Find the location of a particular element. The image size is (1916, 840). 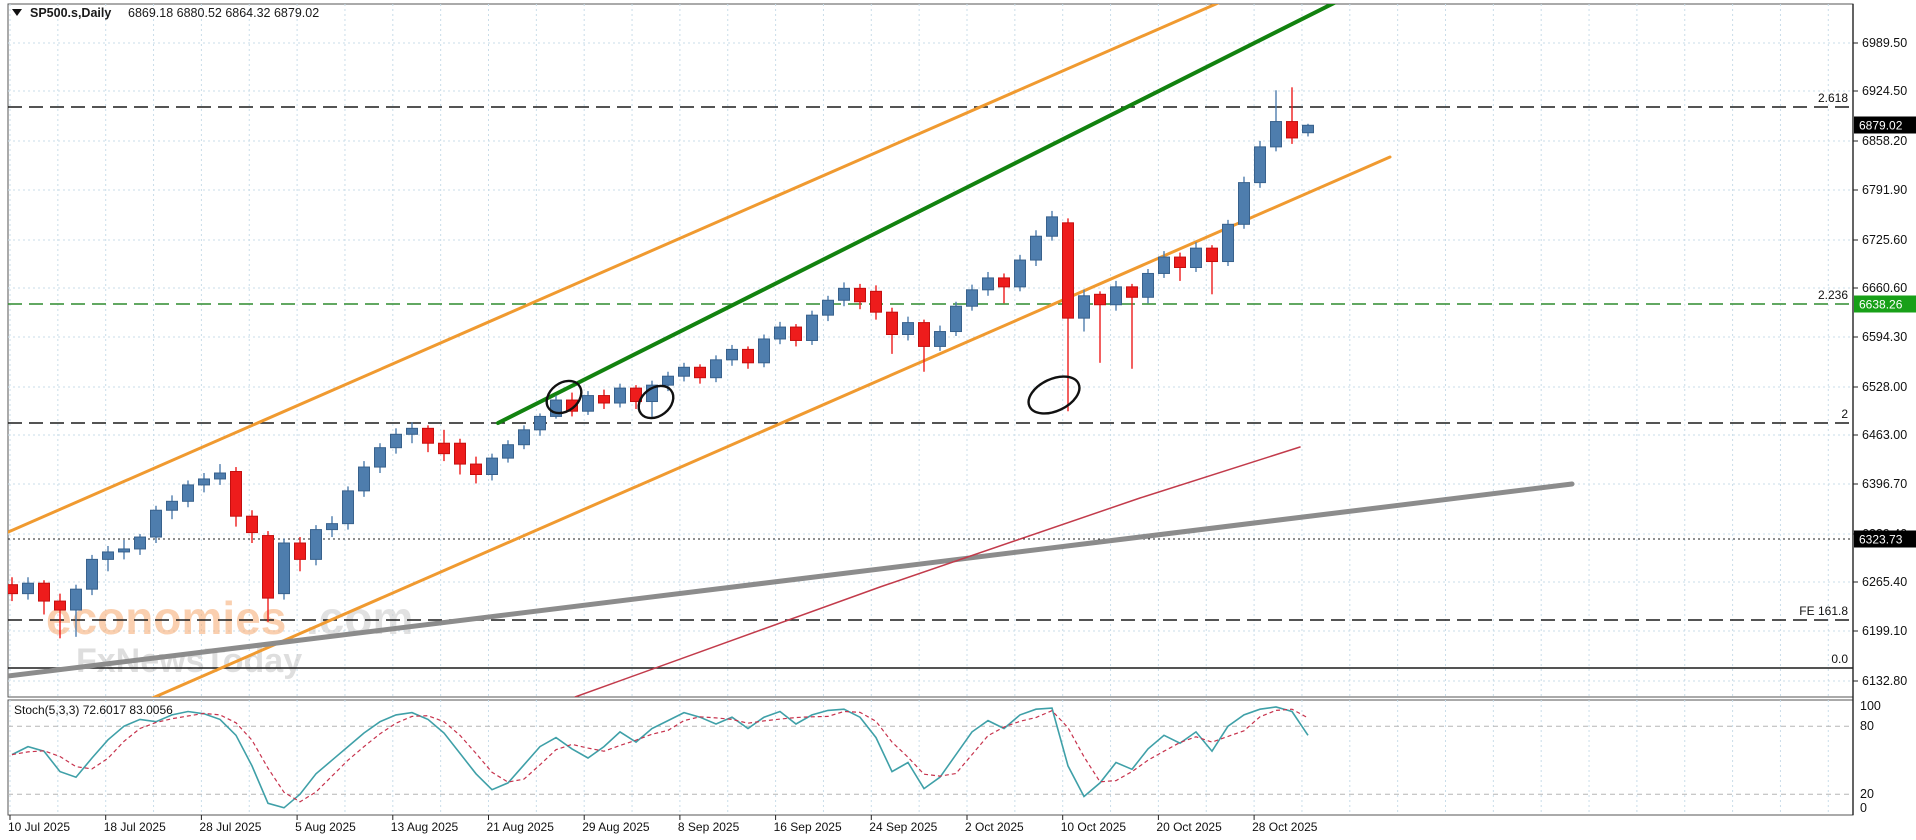

stoch-axis-label: 100 is located at coordinates (1870, 706).